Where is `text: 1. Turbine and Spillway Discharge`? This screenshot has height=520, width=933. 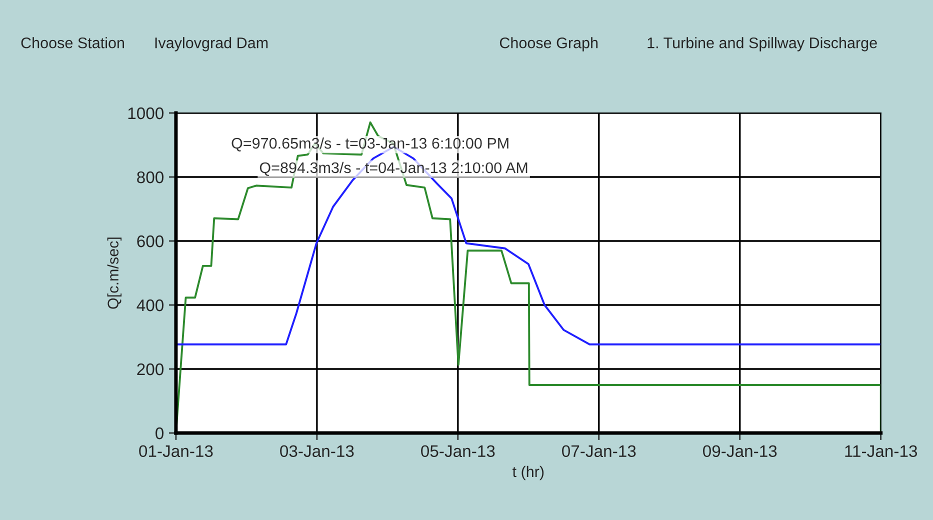
text: 1. Turbine and Spillway Discharge is located at coordinates (762, 44).